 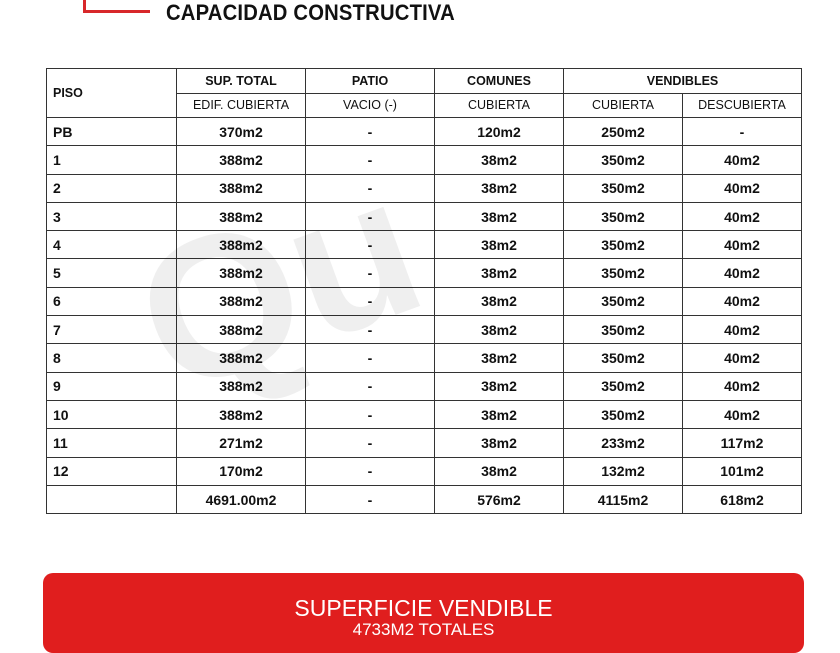 I want to click on table-row: PB 370m2-120m2 250m2-, so click(x=424, y=131).